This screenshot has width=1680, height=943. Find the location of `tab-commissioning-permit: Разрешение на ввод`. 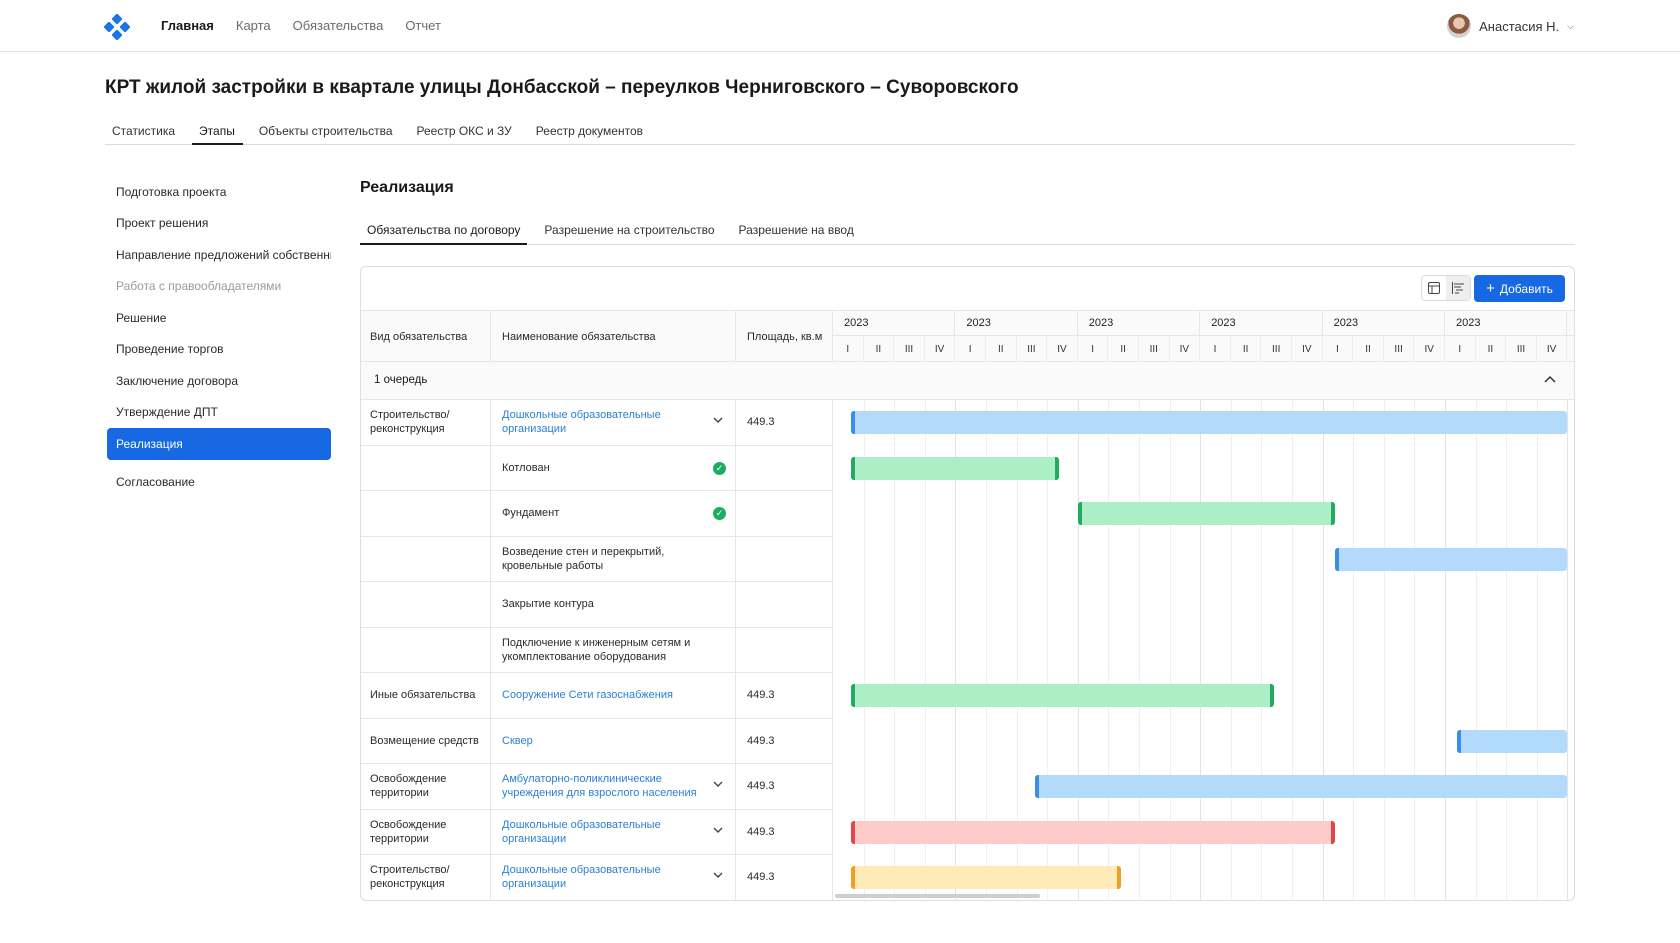

tab-commissioning-permit: Разрешение на ввод is located at coordinates (796, 230).